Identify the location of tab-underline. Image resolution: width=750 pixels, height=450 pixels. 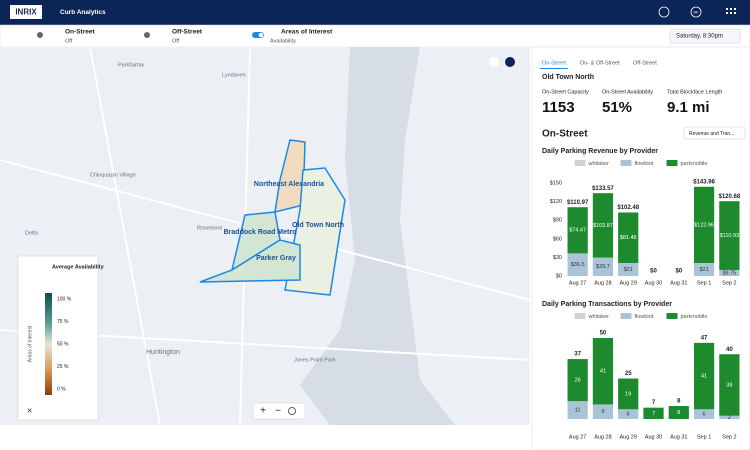
(554, 68).